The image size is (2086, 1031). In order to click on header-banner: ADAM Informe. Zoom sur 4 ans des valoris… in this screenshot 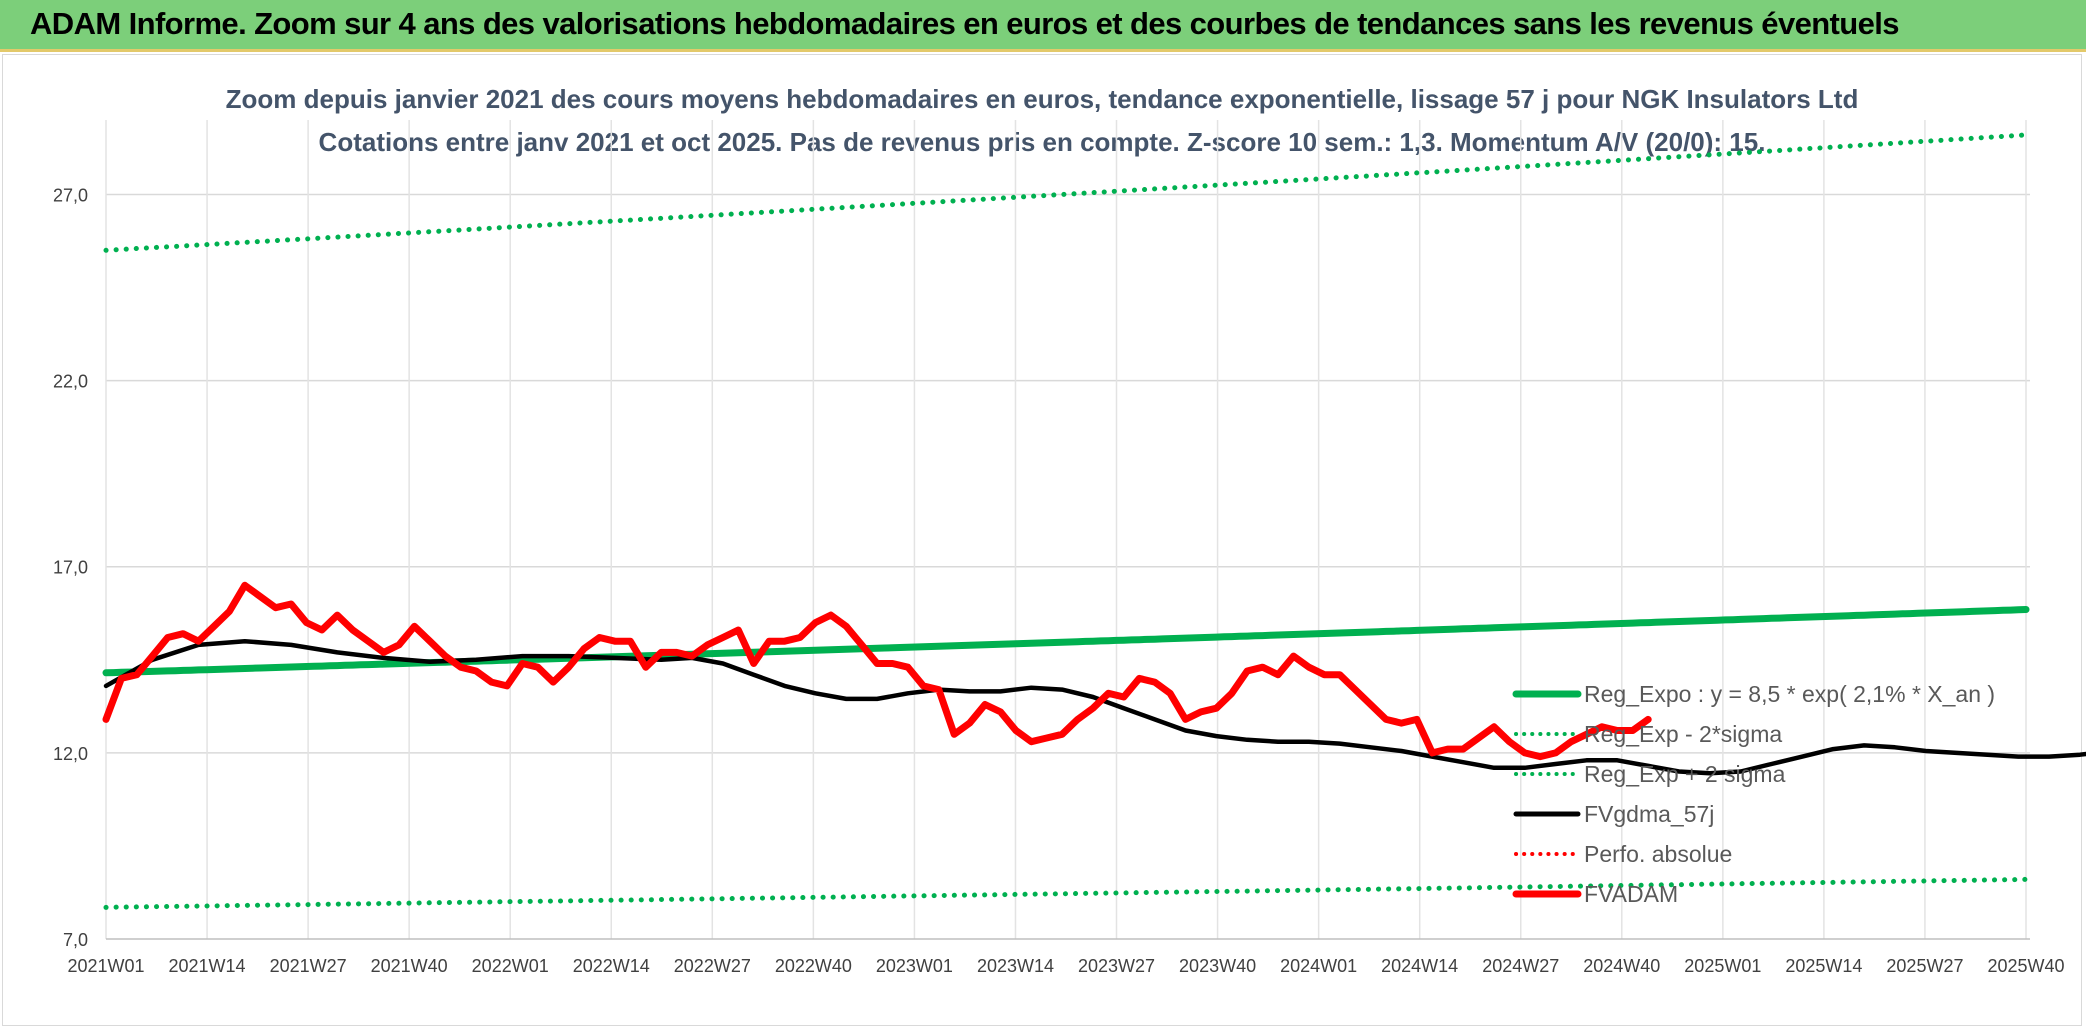, I will do `click(1043, 26)`.